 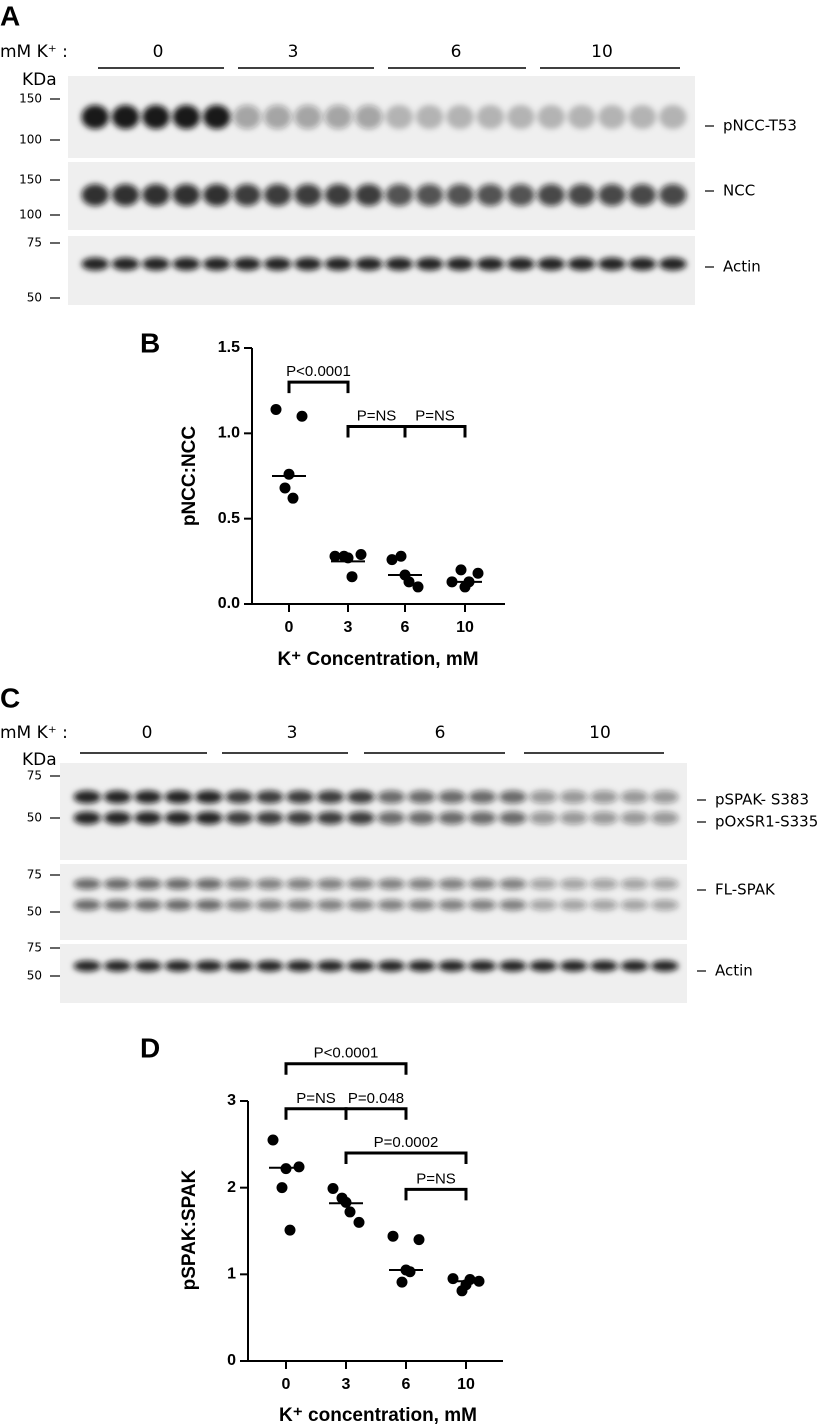 I want to click on kda-label: KDa, so click(x=39, y=80).